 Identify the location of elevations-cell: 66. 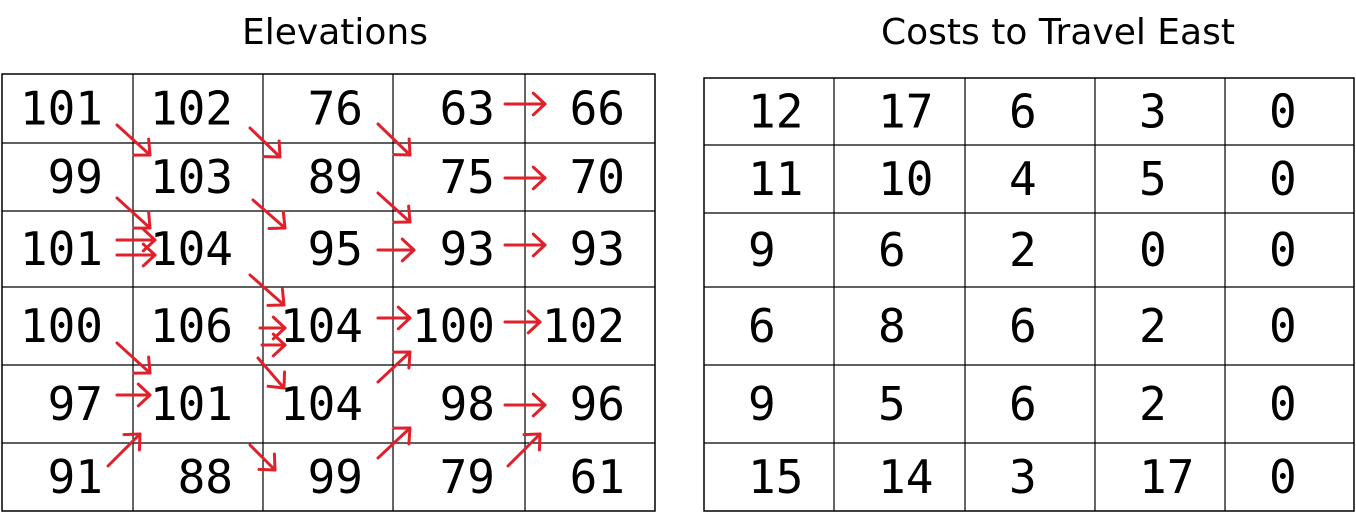
(597, 109).